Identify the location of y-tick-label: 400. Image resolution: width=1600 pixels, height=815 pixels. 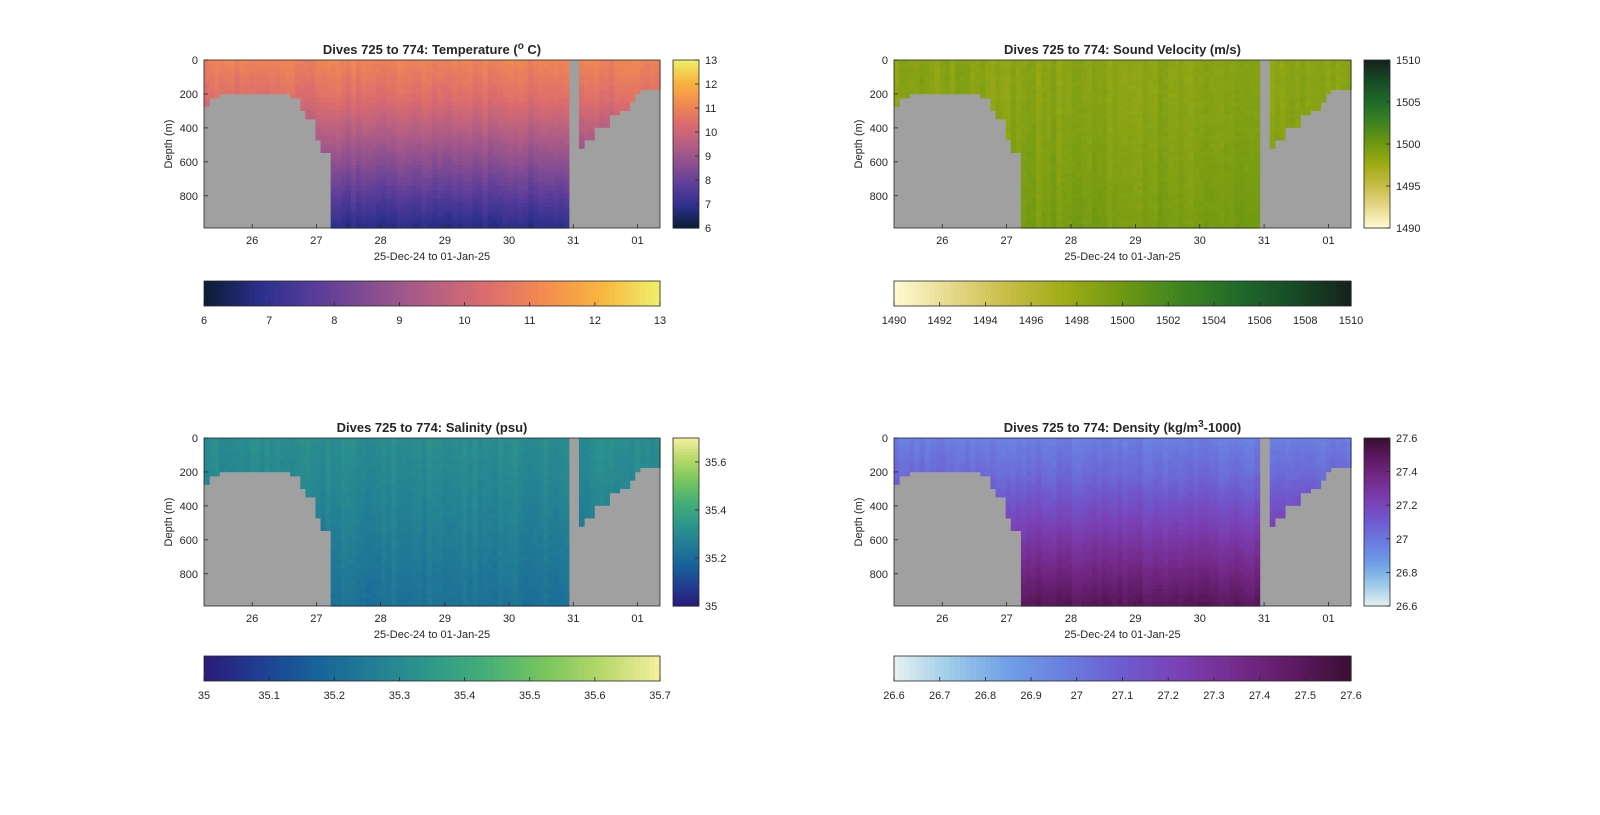
(189, 129).